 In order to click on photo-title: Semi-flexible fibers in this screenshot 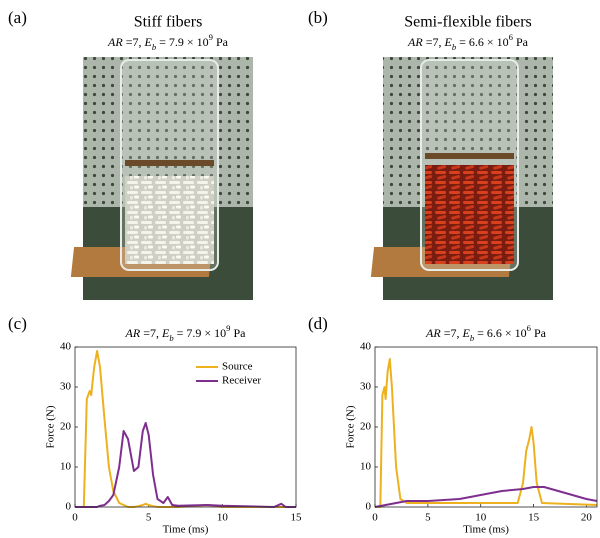, I will do `click(468, 22)`.